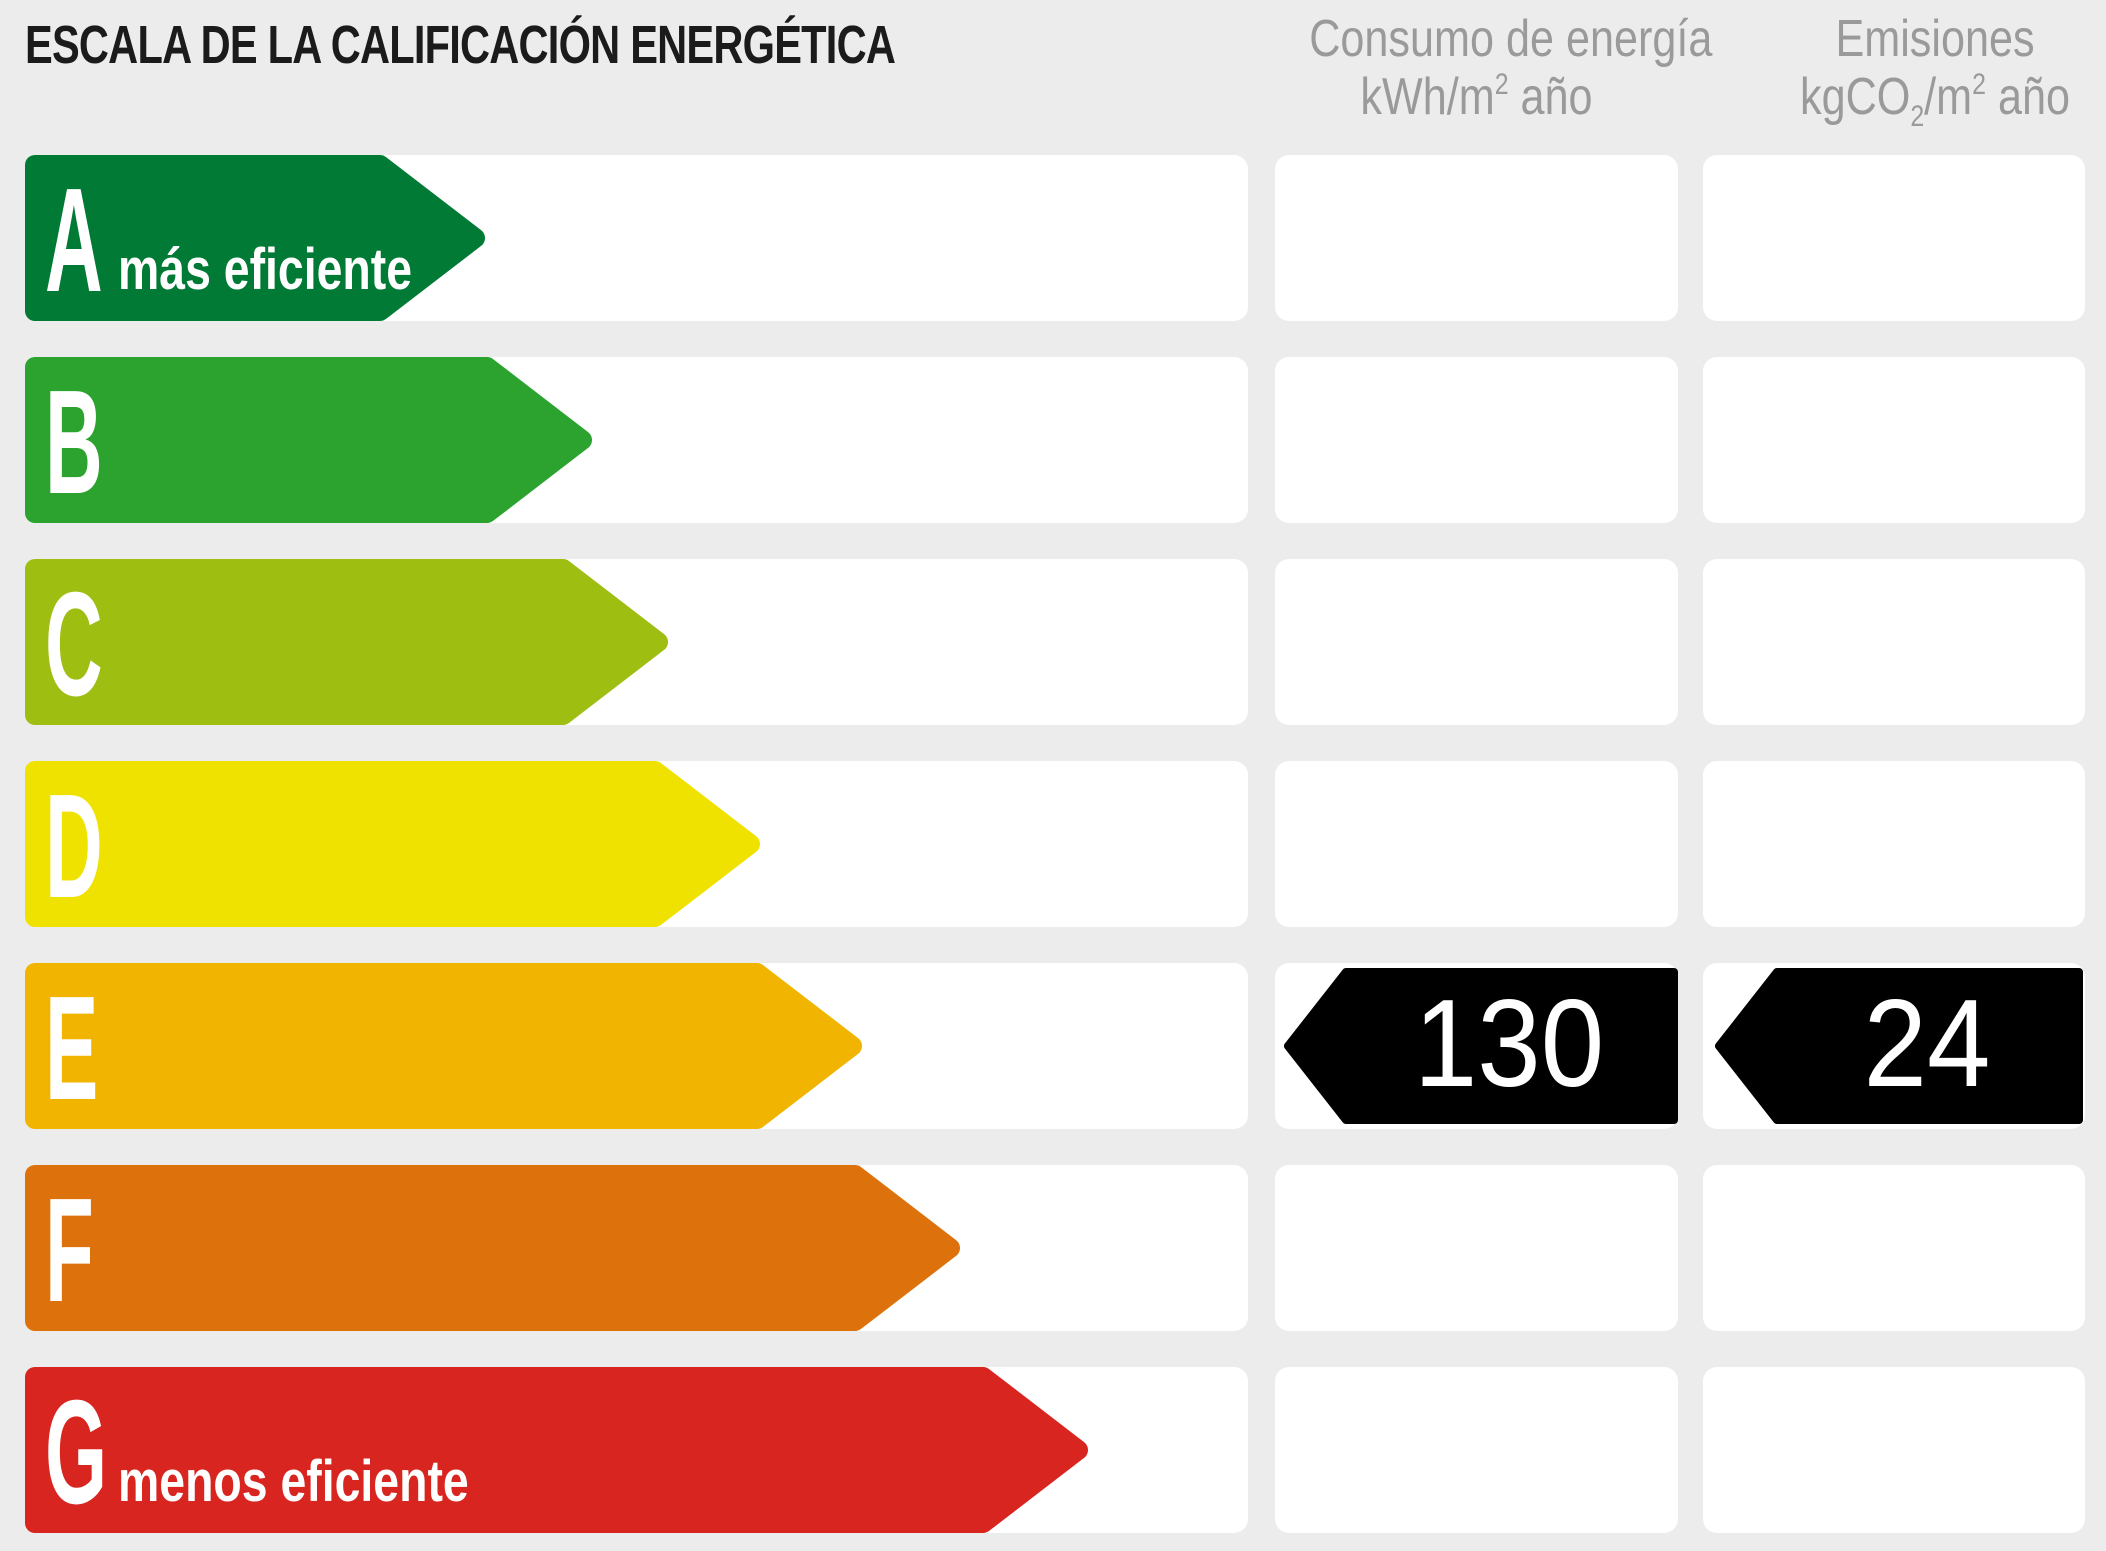 The height and width of the screenshot is (1551, 2106). I want to click on consumo-header-line1: Consumo de energía, so click(1511, 39).